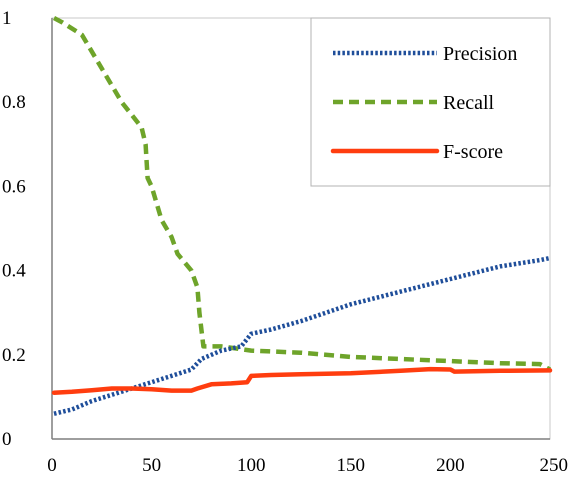  Describe the element at coordinates (469, 103) in the screenshot. I see `legend-label-recall: Recall` at that location.